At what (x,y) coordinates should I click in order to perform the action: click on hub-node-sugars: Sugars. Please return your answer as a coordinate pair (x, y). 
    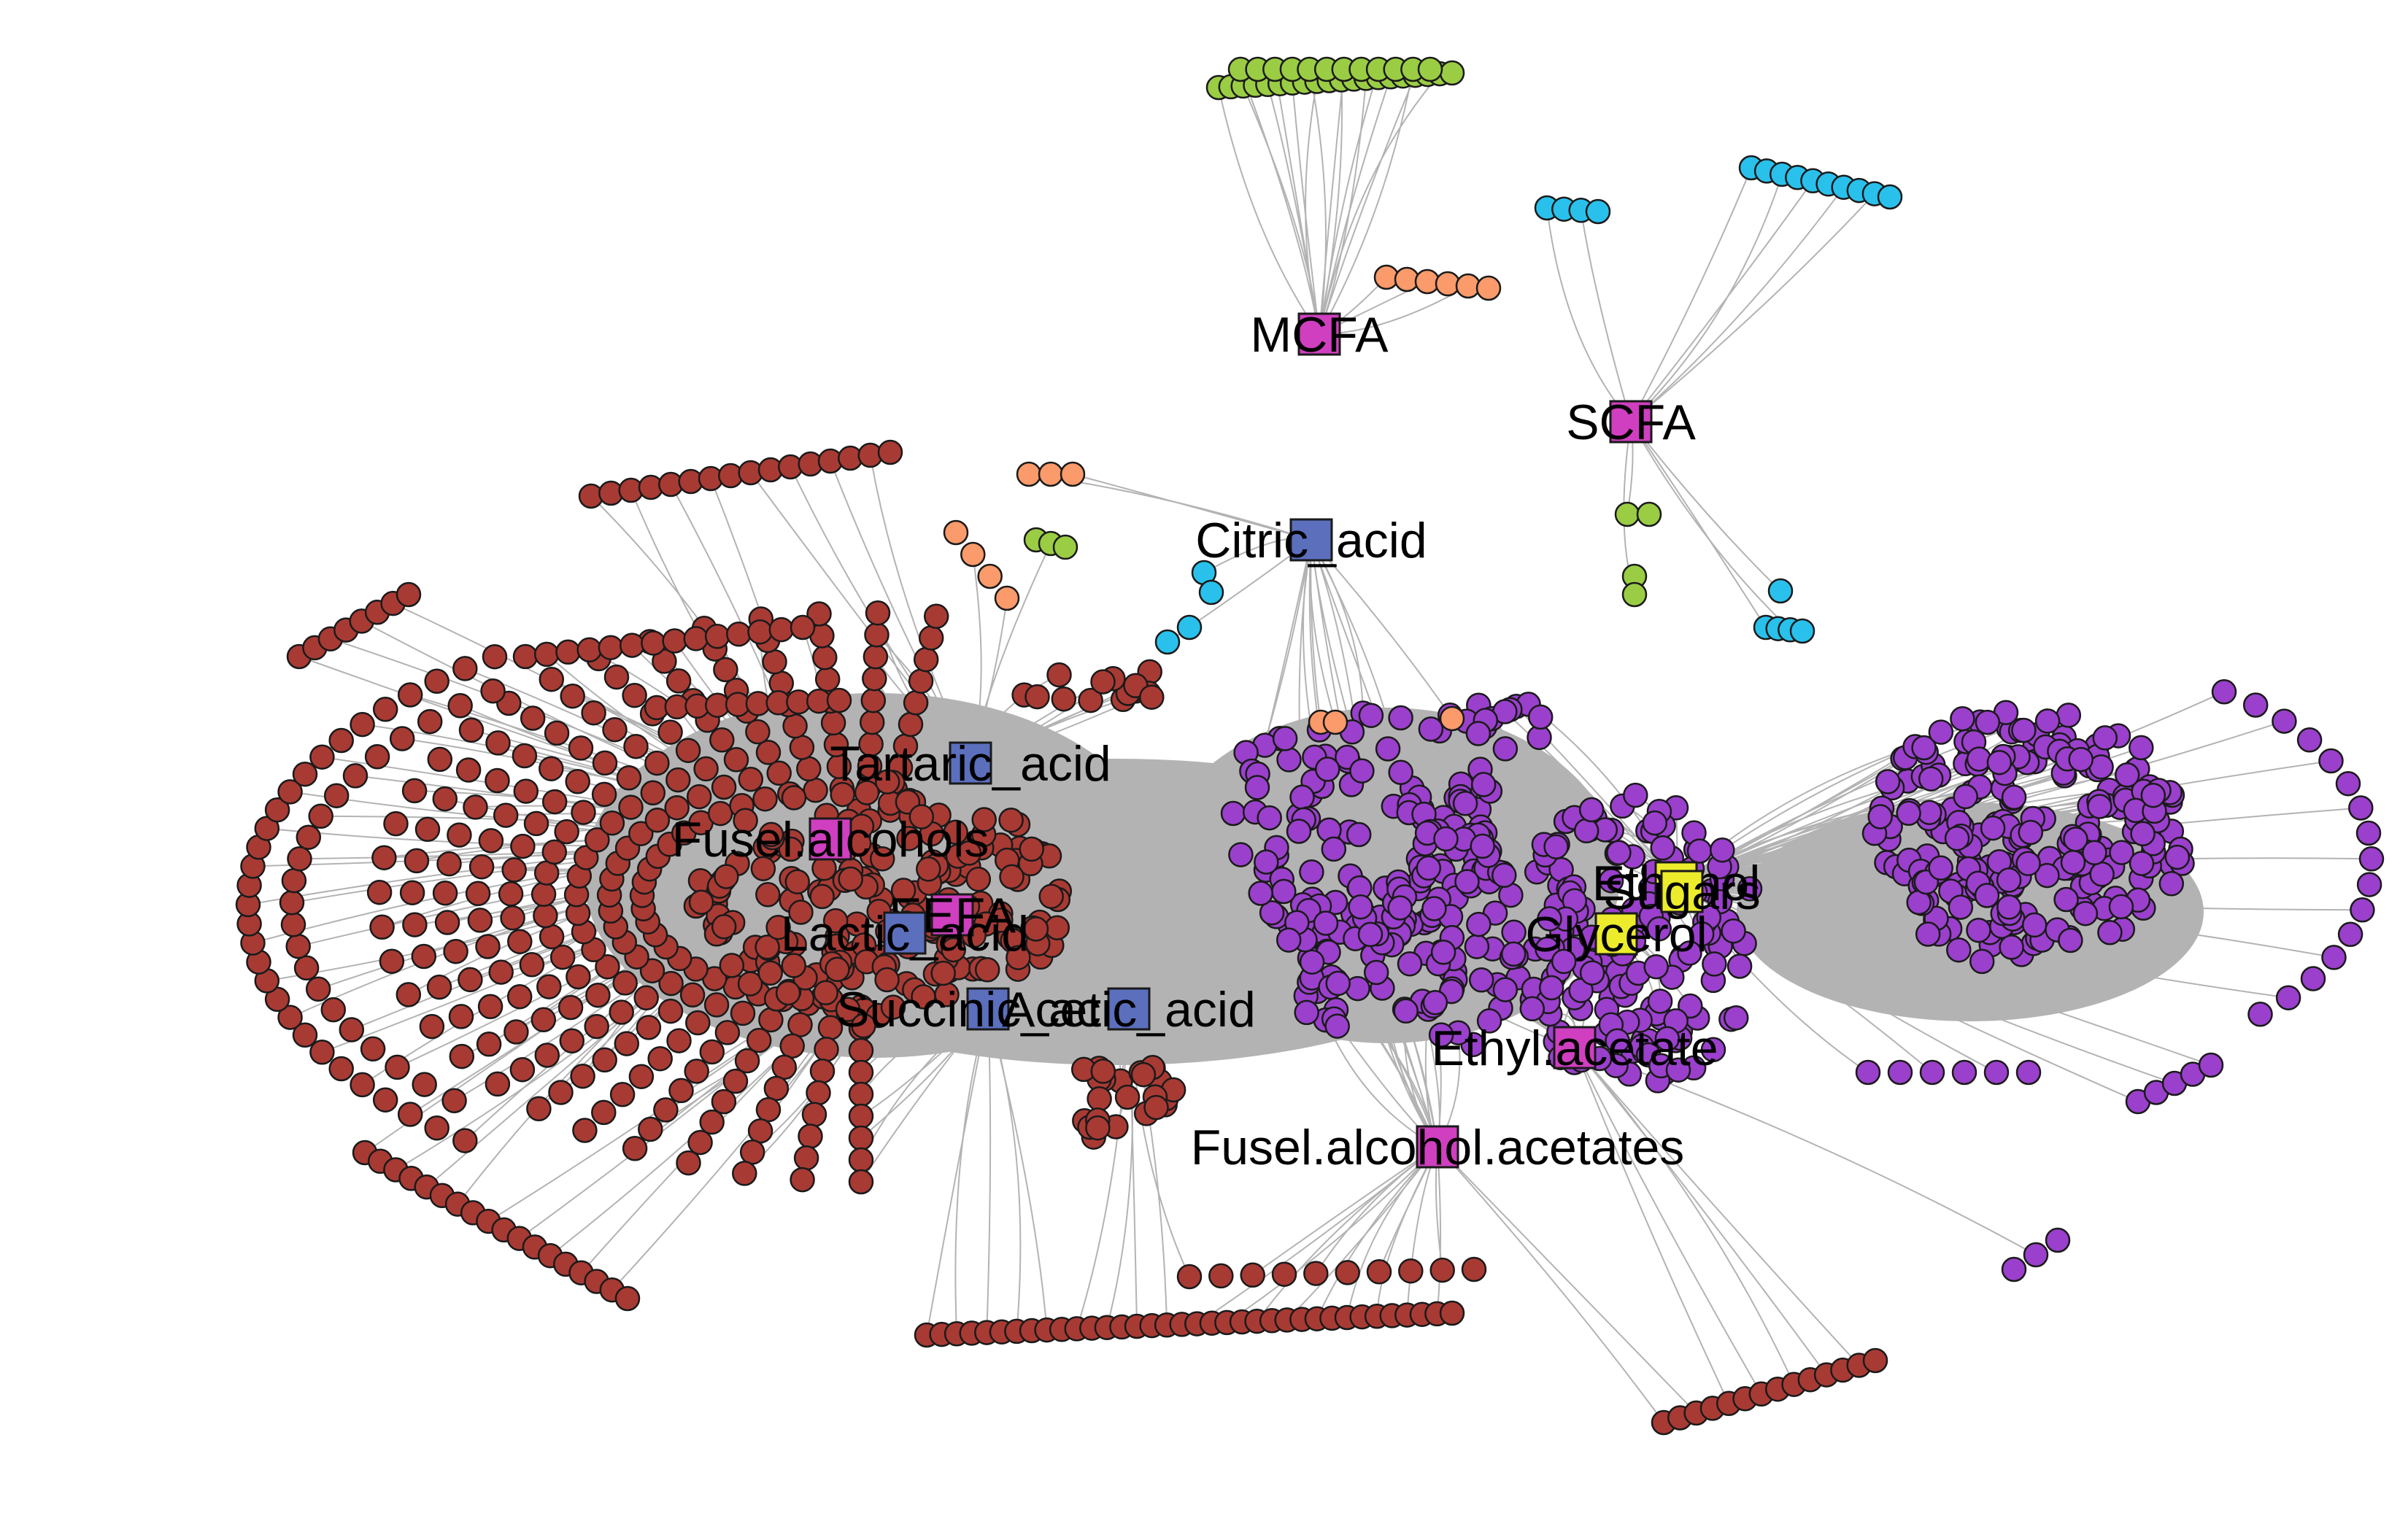
    Looking at the image, I should click on (1681, 892).